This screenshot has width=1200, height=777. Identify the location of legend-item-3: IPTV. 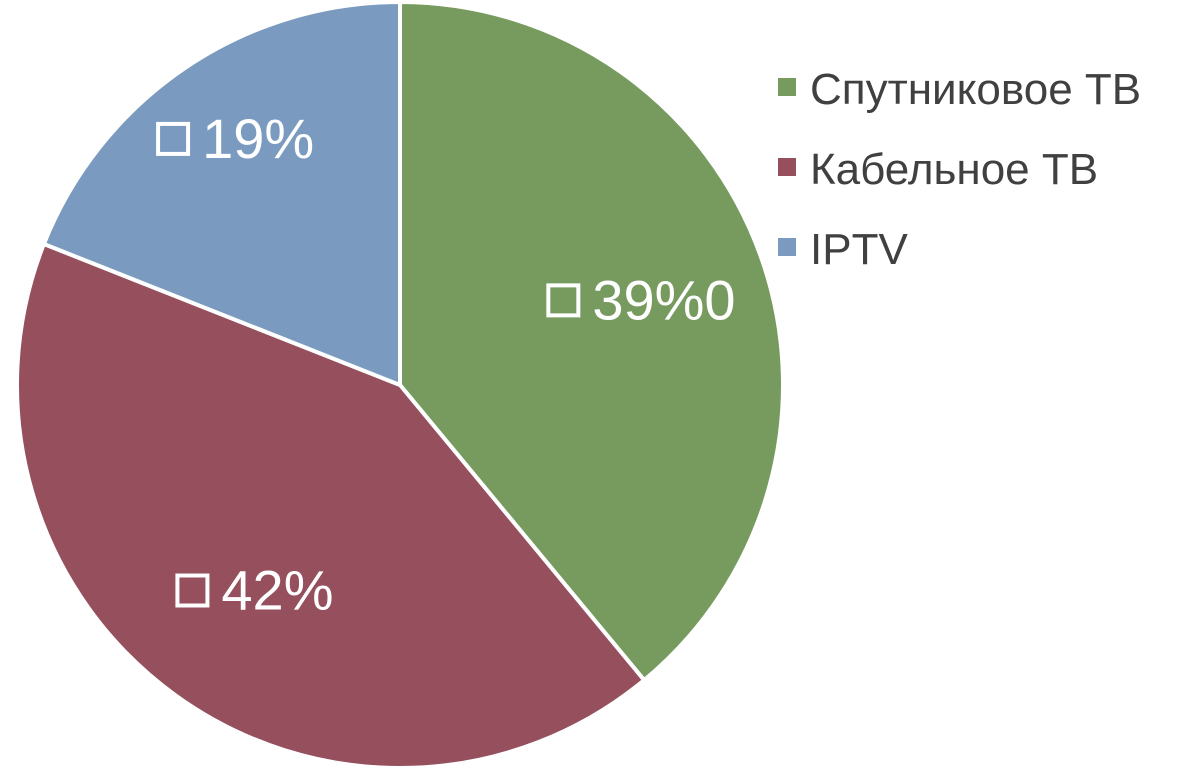
(843, 249).